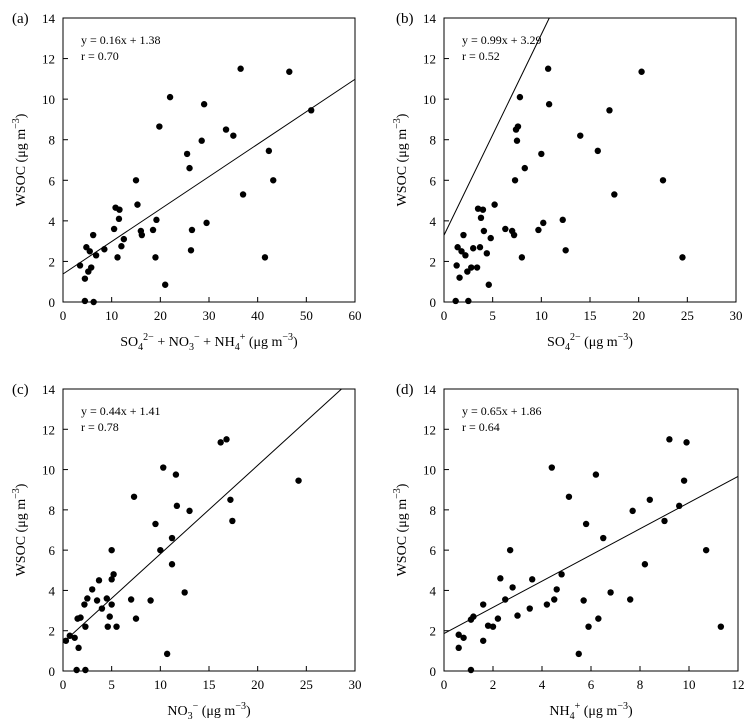  I want to click on correlation-r: r = 0.52, so click(481, 56).